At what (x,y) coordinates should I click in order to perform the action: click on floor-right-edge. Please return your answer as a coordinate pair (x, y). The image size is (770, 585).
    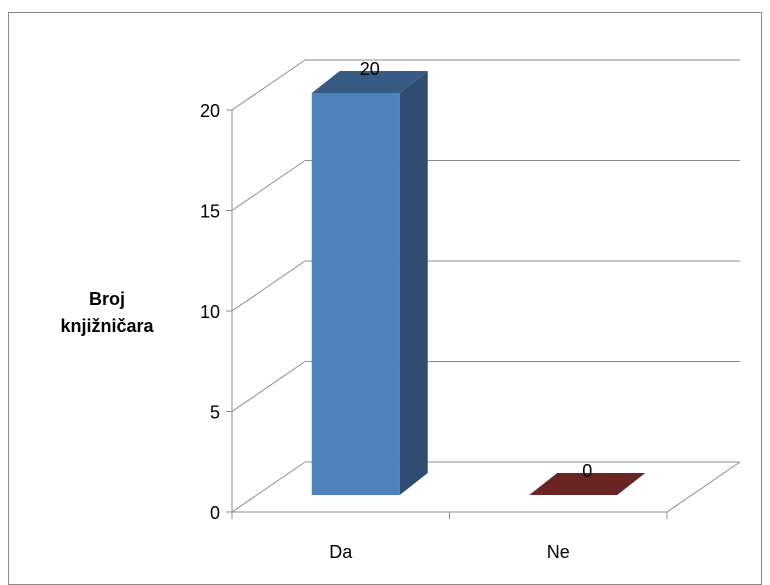
    Looking at the image, I should click on (703, 487).